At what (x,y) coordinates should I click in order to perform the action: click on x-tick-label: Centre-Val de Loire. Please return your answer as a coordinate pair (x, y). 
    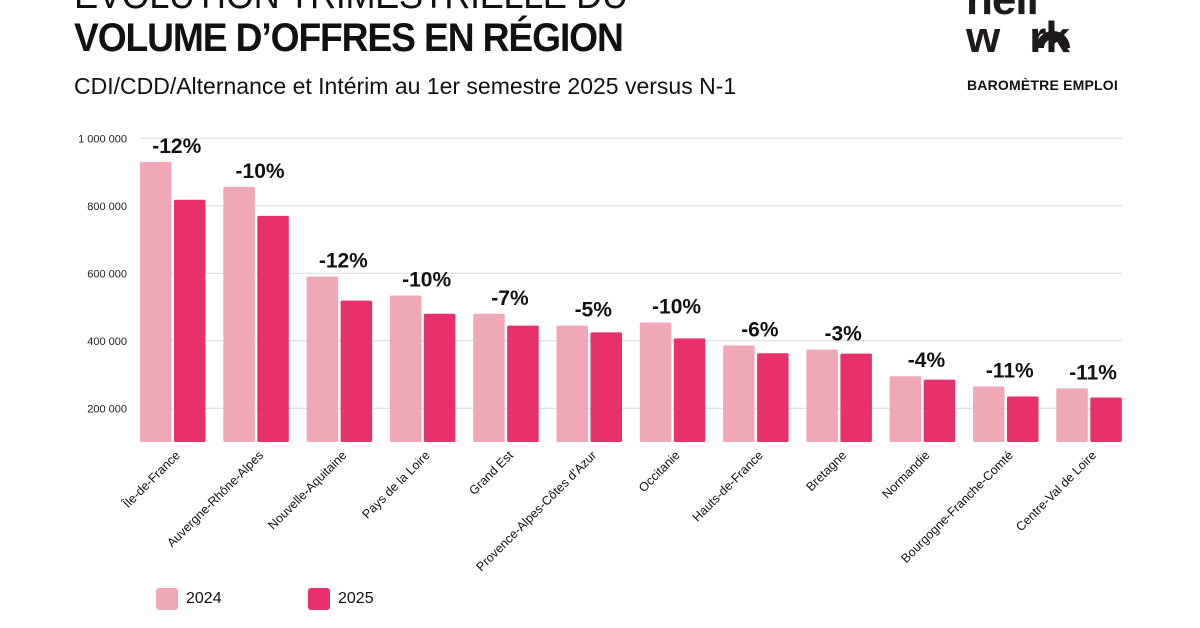
    Looking at the image, I should click on (1056, 491).